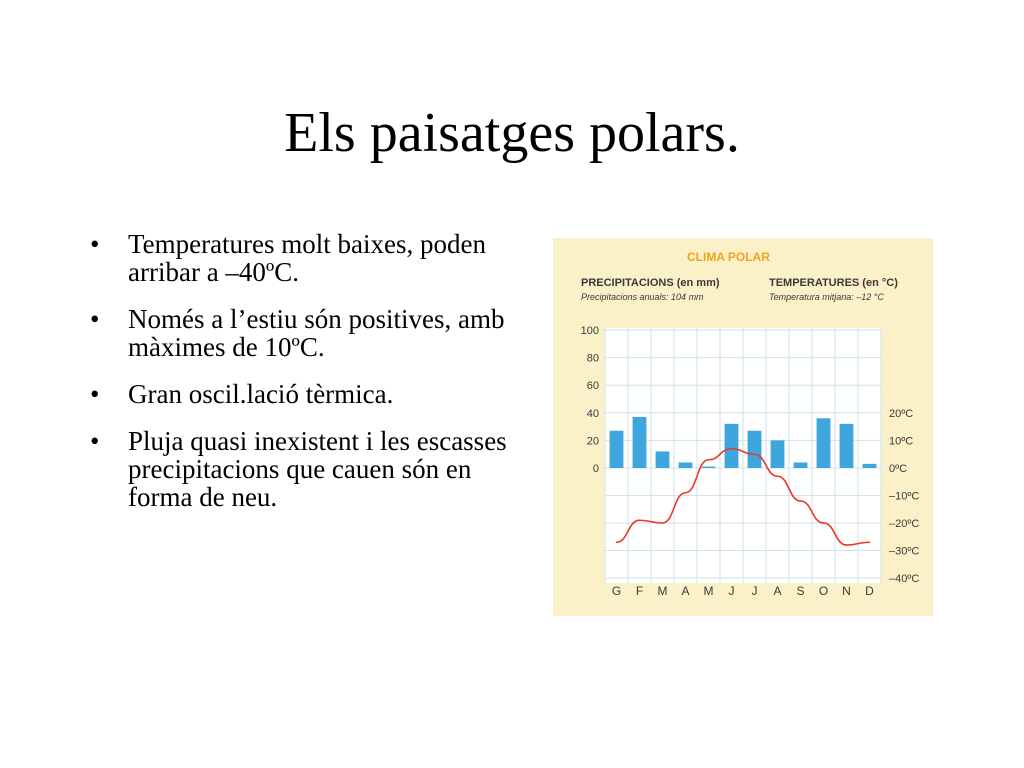 The width and height of the screenshot is (1024, 768). What do you see at coordinates (728, 257) in the screenshot?
I see `chart-title: CLIMA POLAR` at bounding box center [728, 257].